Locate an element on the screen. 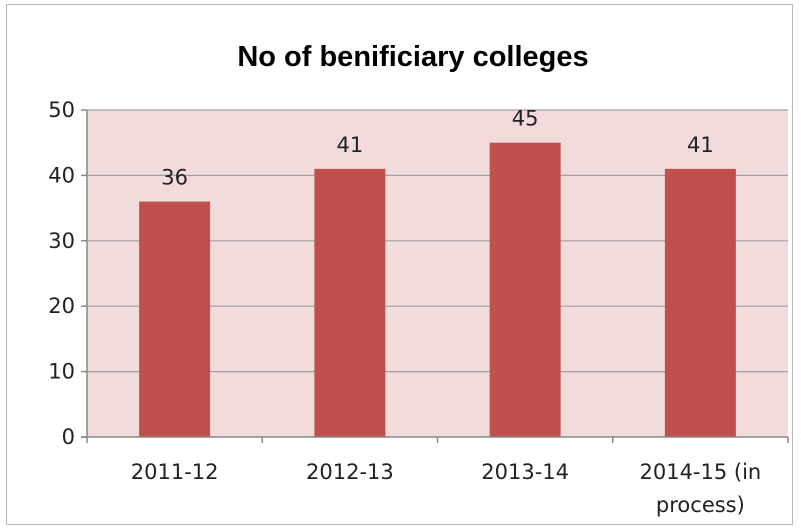 Image resolution: width=801 pixels, height=531 pixels. y-tick-label-20: 20 is located at coordinates (61, 306).